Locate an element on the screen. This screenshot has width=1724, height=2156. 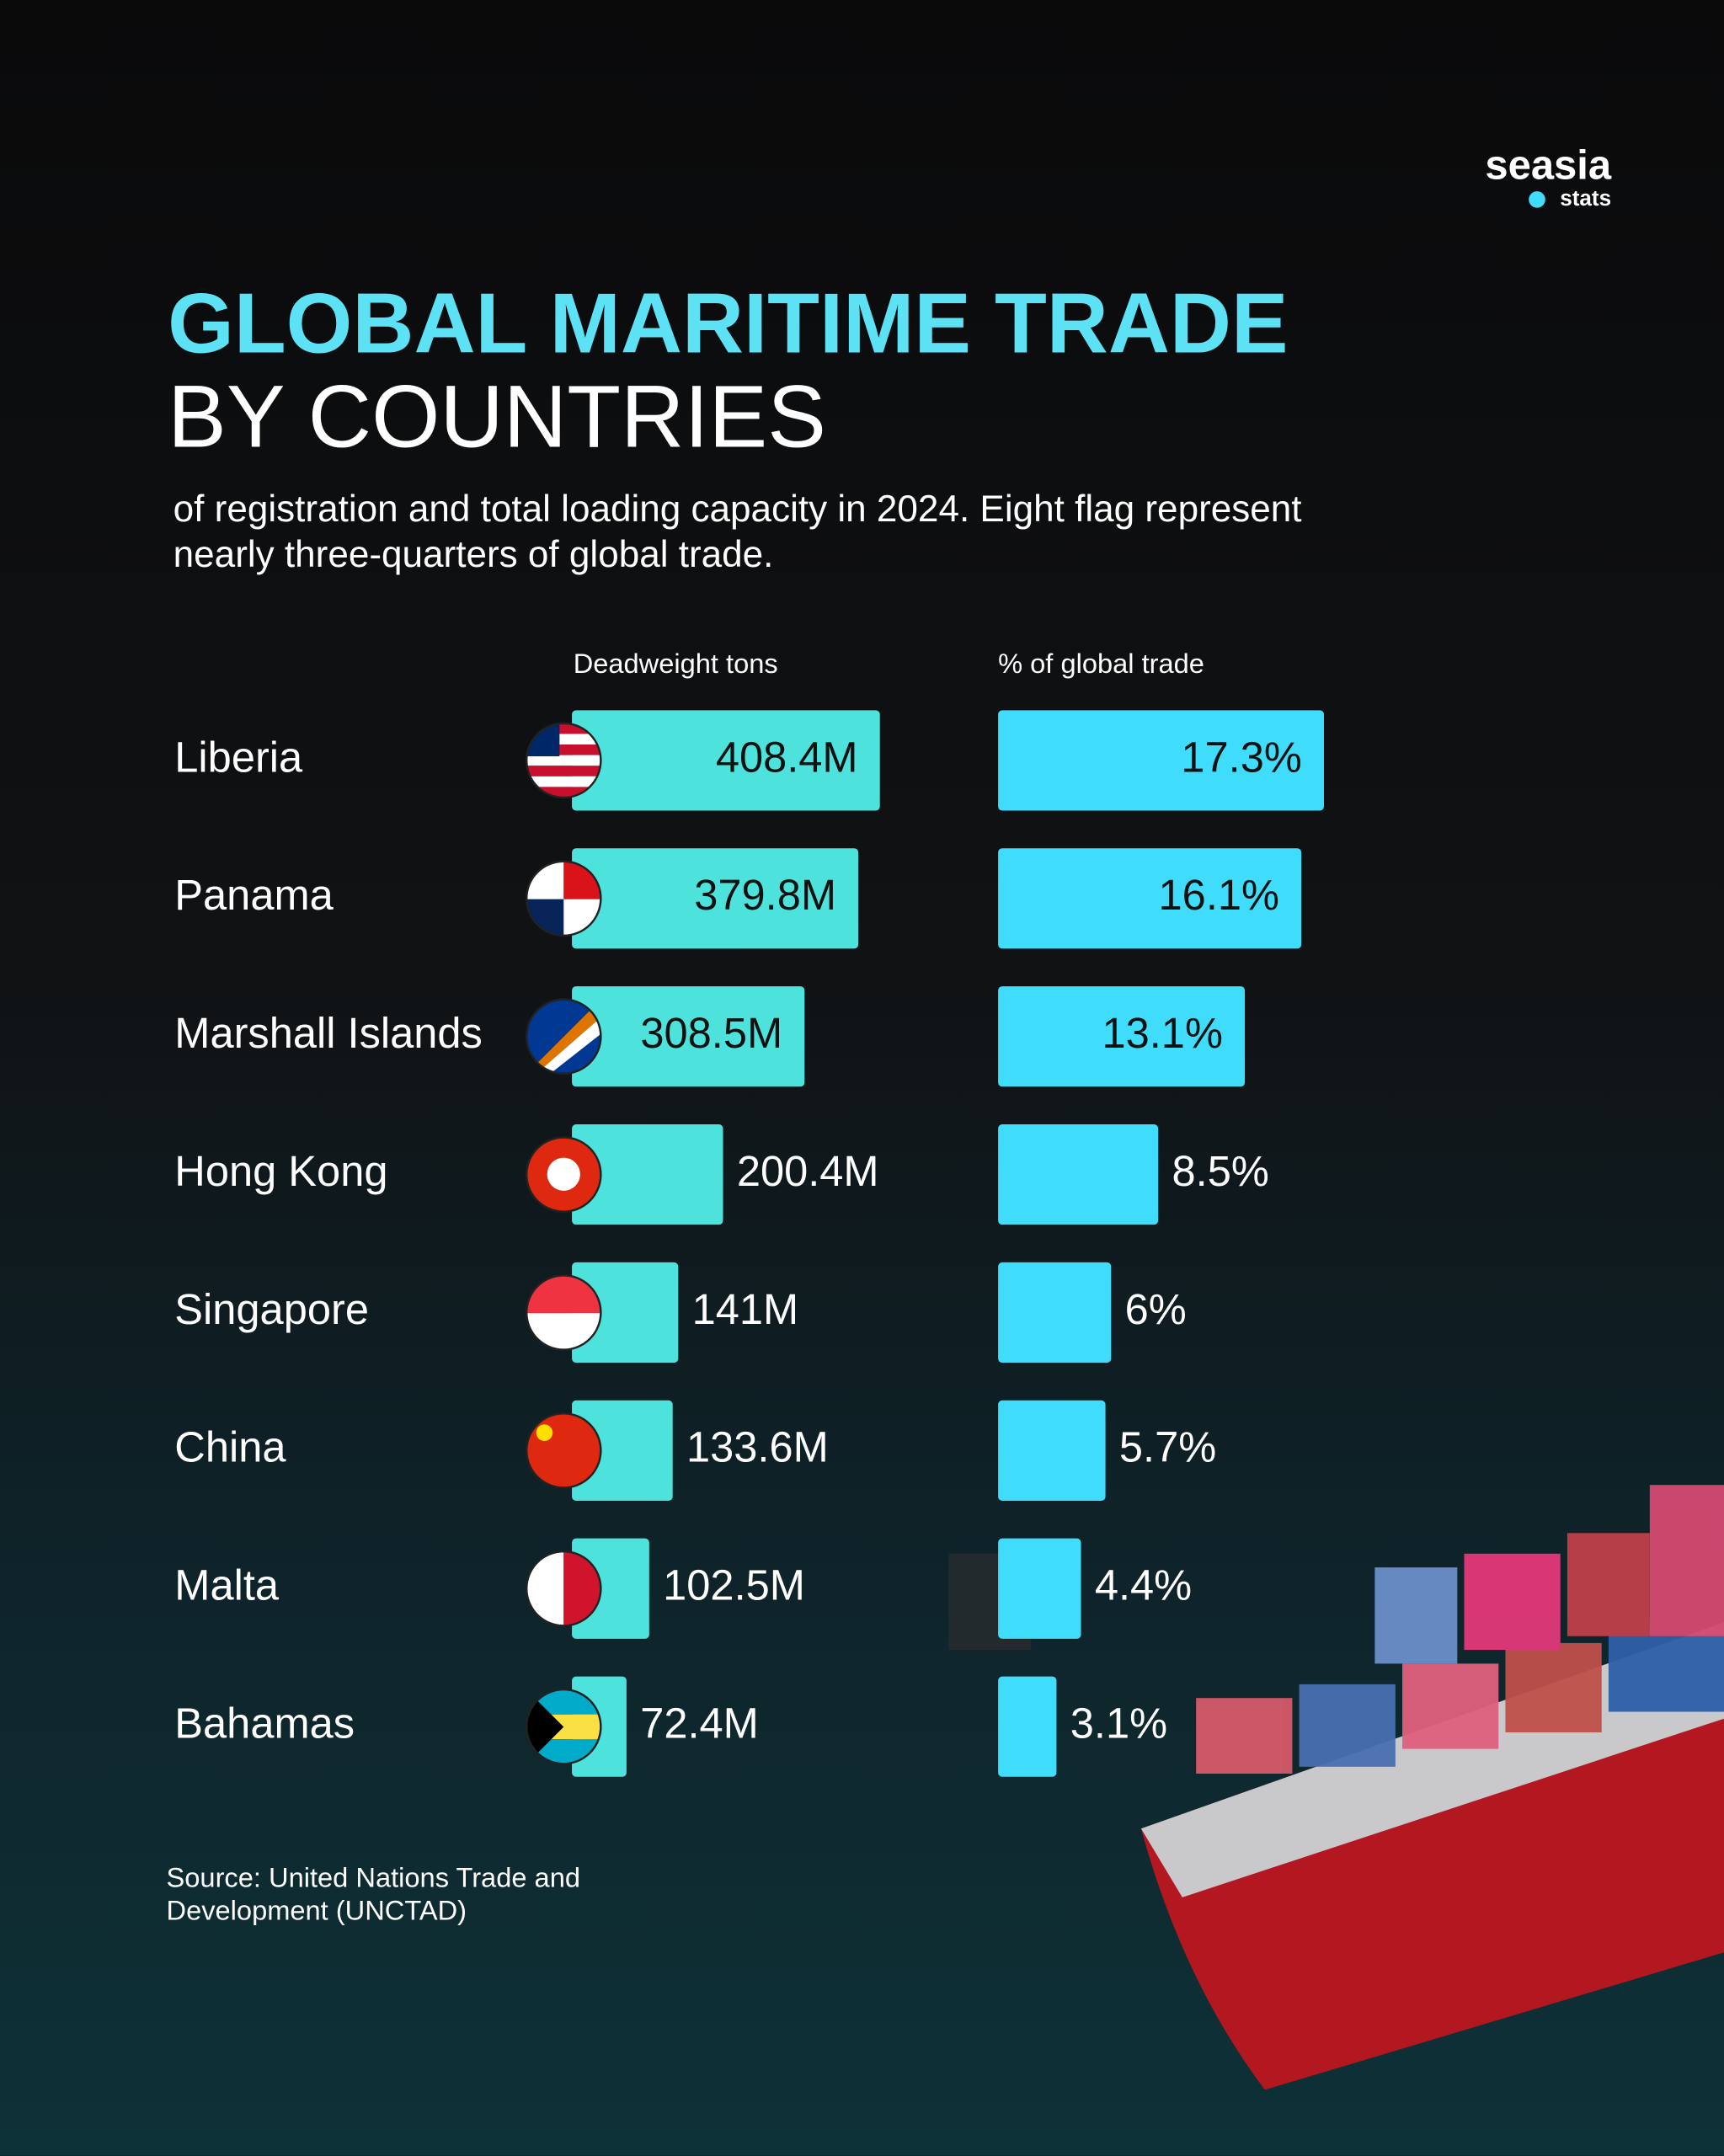
category-label: Singapore is located at coordinates (271, 1309).